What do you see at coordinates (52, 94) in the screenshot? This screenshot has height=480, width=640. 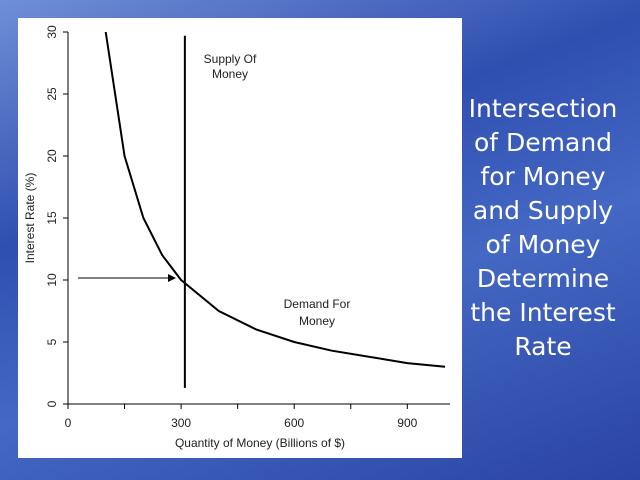 I see `y-tick-label: 25` at bounding box center [52, 94].